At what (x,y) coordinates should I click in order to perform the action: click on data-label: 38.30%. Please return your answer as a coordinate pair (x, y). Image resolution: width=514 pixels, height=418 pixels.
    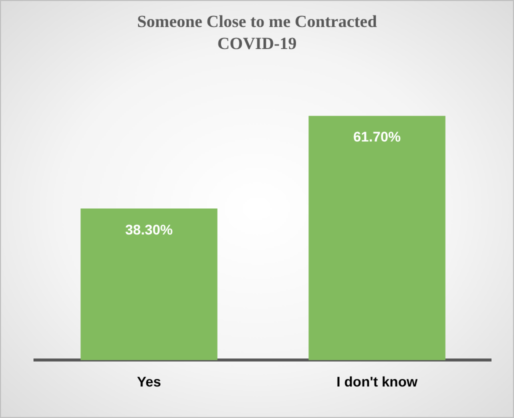
    Looking at the image, I should click on (149, 229).